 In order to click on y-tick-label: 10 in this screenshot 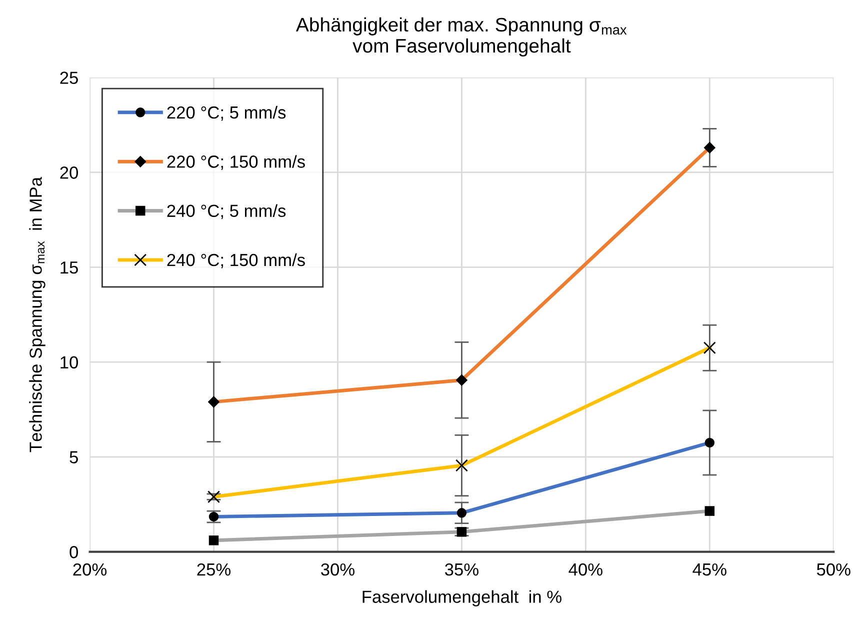, I will do `click(69, 362)`.